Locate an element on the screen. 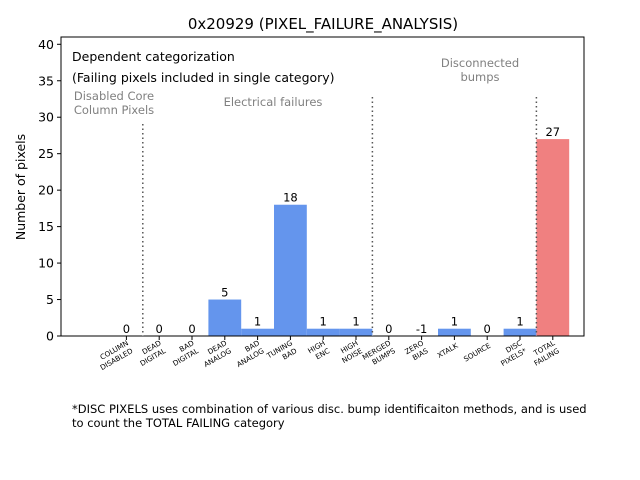  bar-value-label-3: 5 is located at coordinates (224, 293).